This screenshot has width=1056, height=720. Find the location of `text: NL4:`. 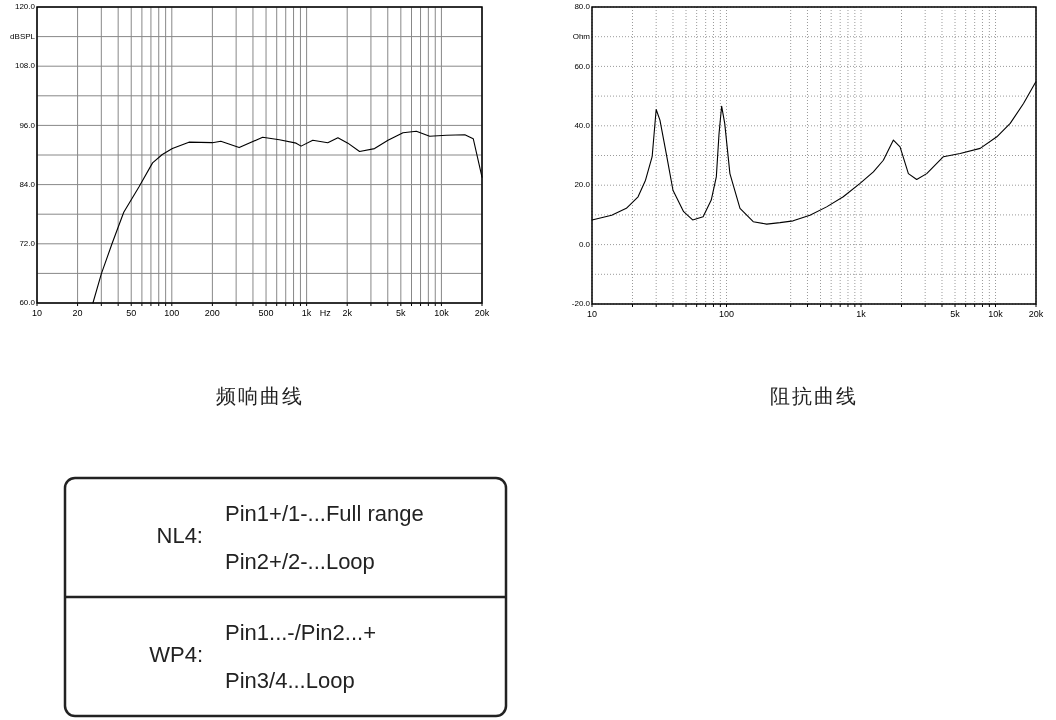

text: NL4: is located at coordinates (179, 536).